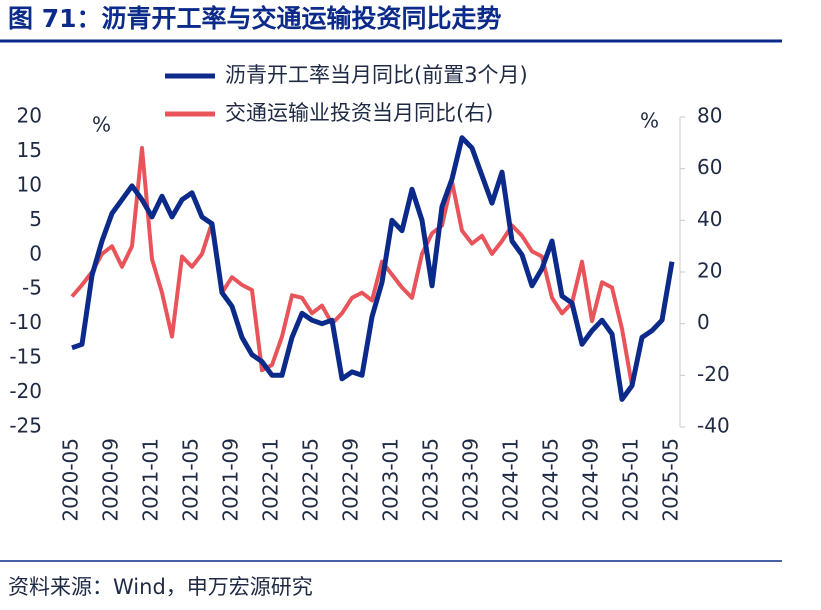 The height and width of the screenshot is (610, 821). Describe the element at coordinates (255, 18) in the screenshot. I see `chart-title: 图 71：沥青开工率与交通运输投资同比走势` at that location.